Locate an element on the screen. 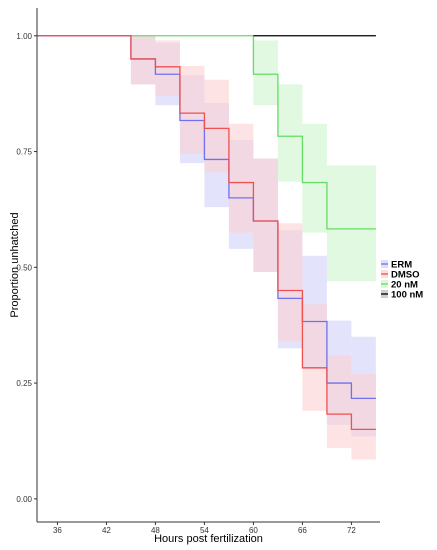 Image resolution: width=437 pixels, height=550 pixels. y-ticks: 0.00 0.25 0.50 0.75 1.00 is located at coordinates (26, 268).